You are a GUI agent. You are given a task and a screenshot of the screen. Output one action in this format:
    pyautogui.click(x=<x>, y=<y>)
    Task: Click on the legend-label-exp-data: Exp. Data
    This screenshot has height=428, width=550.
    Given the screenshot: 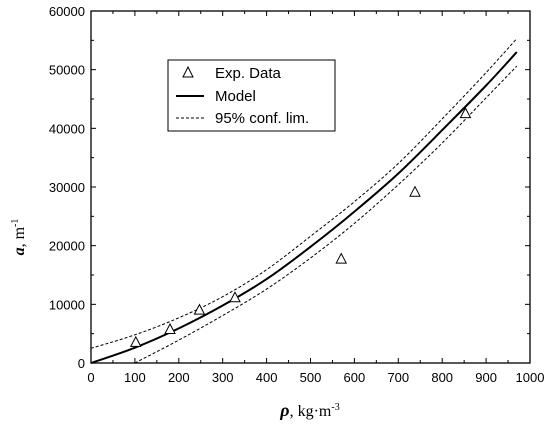 What is the action you would take?
    pyautogui.click(x=248, y=73)
    